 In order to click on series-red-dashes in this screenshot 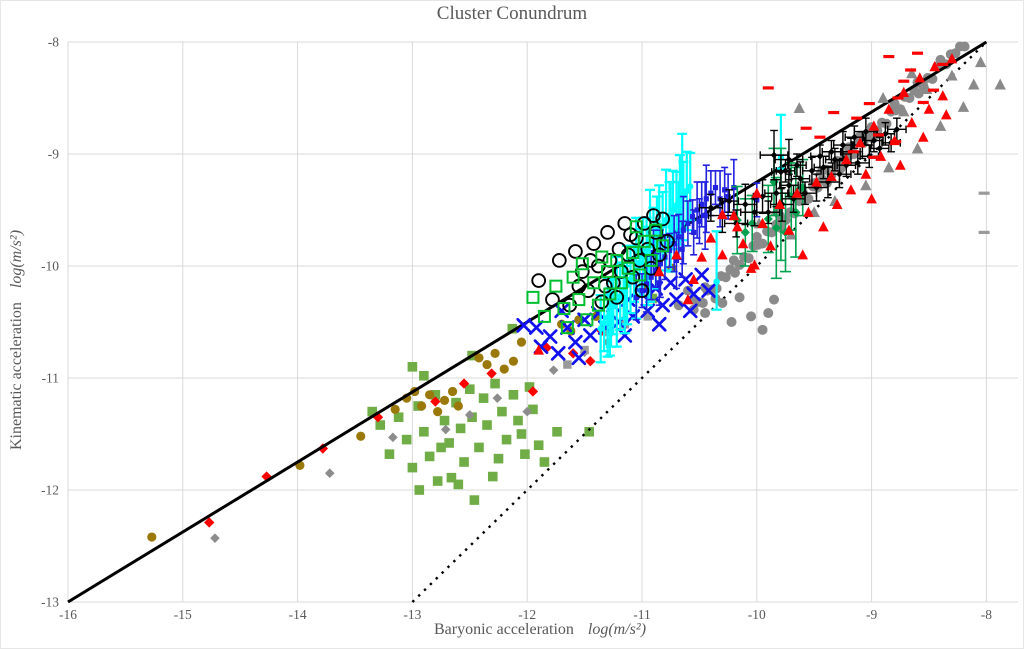, I will do `click(855, 105)`.